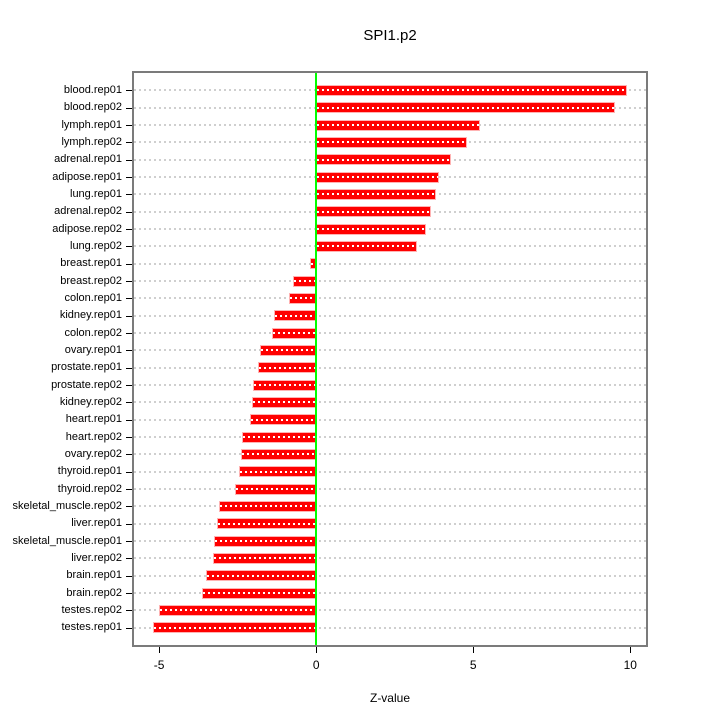 This screenshot has height=720, width=720. What do you see at coordinates (96, 523) in the screenshot?
I see `y-axis-label: liver.rep01` at bounding box center [96, 523].